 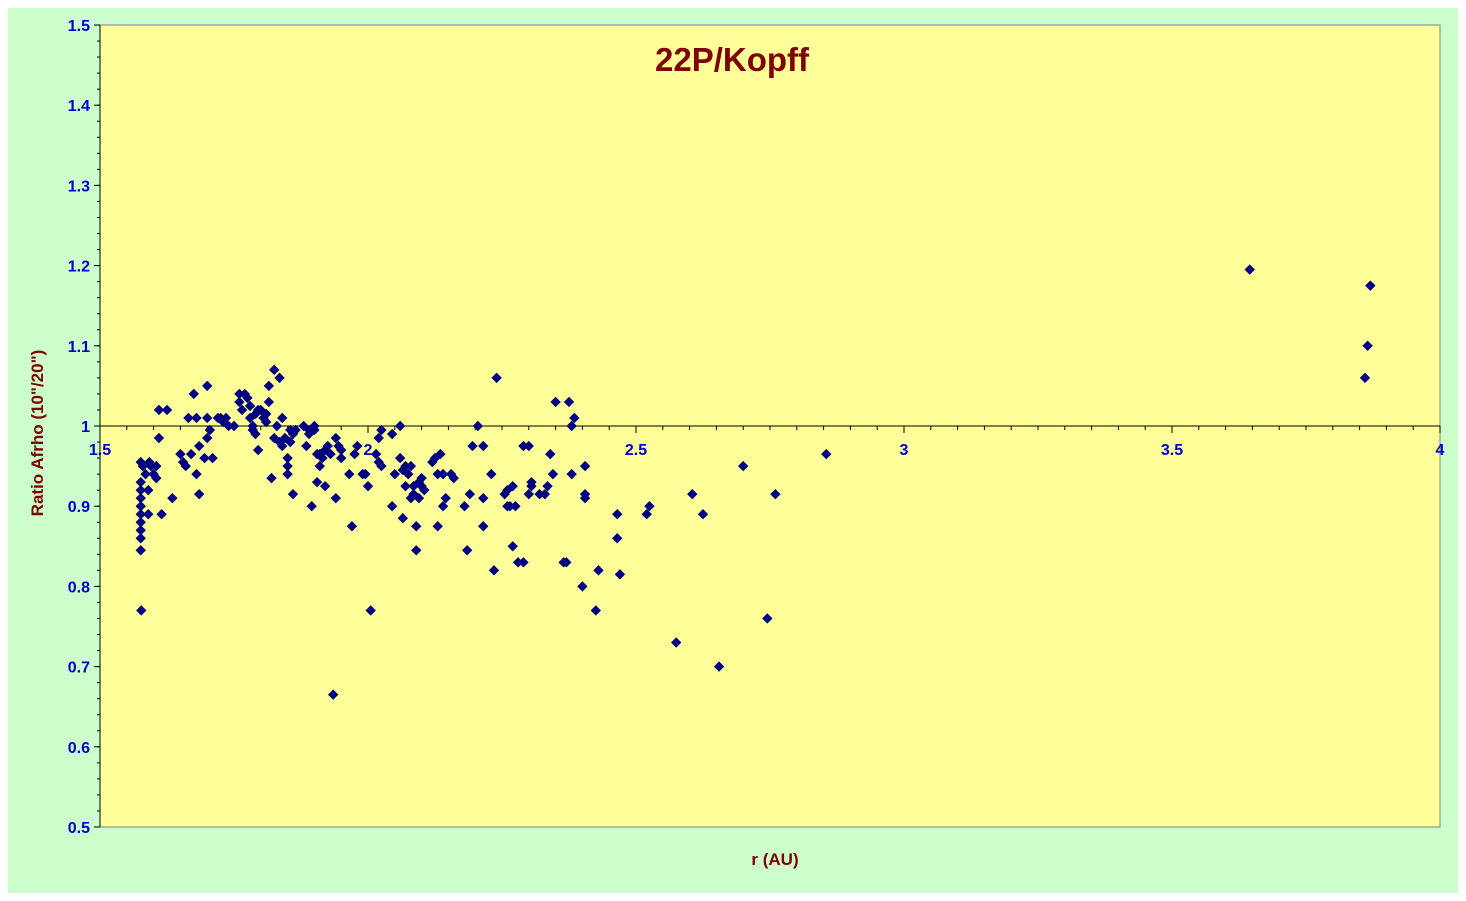 What do you see at coordinates (1440, 450) in the screenshot?
I see `x-tick-label: 4` at bounding box center [1440, 450].